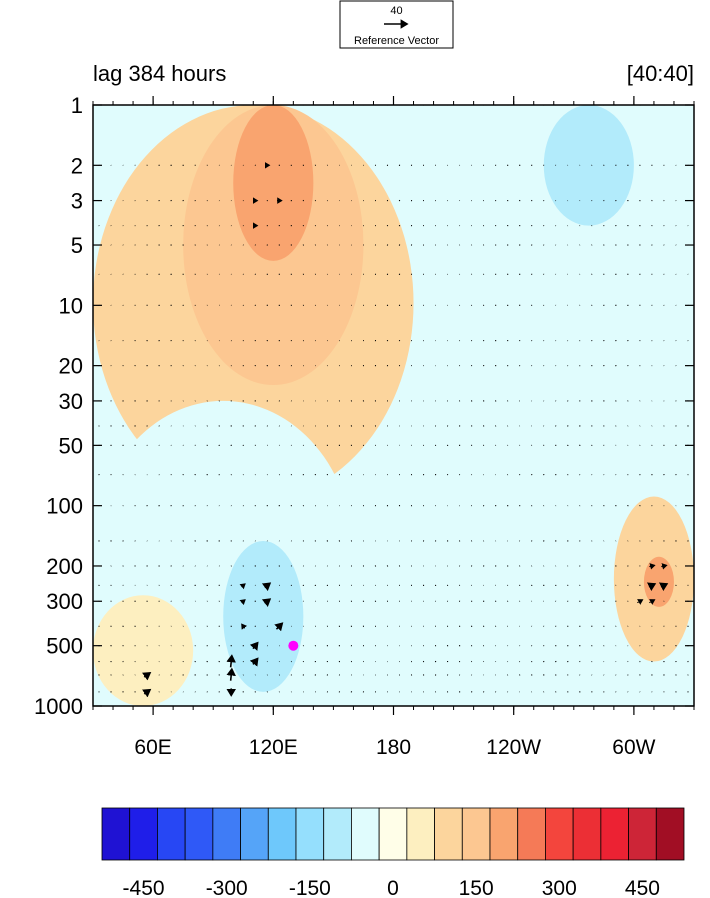 The image size is (710, 898). Describe the element at coordinates (64, 601) in the screenshot. I see `y-tick-label: 300` at that location.